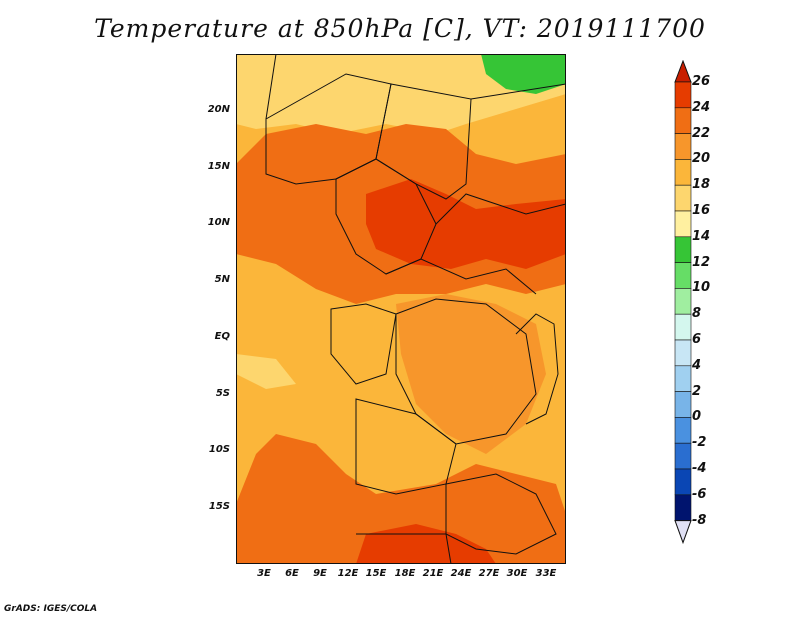 The width and height of the screenshot is (800, 618). Describe the element at coordinates (218, 109) in the screenshot. I see `lat-label: 20N` at that location.